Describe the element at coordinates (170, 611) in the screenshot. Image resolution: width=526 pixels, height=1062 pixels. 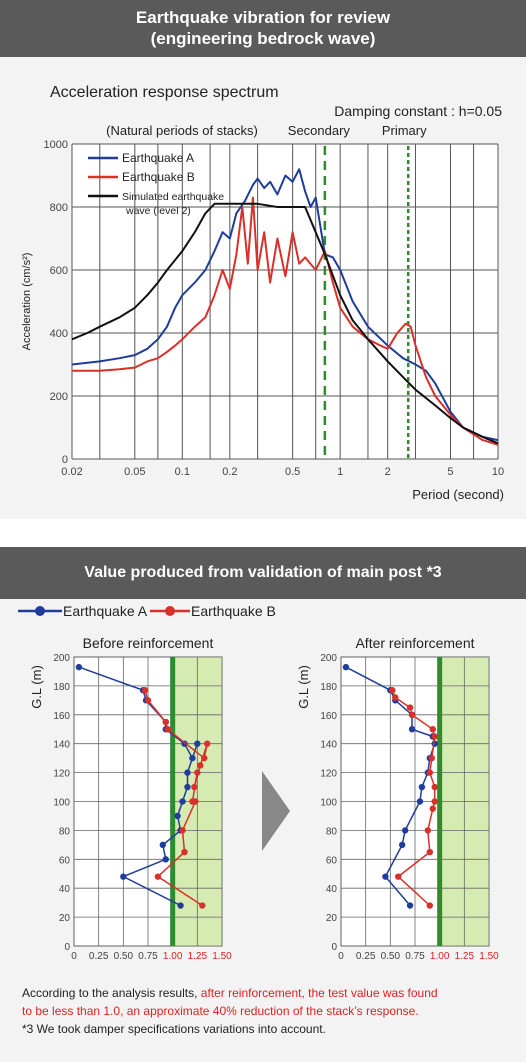
I see `legend2-earthquake-b-marker` at that location.